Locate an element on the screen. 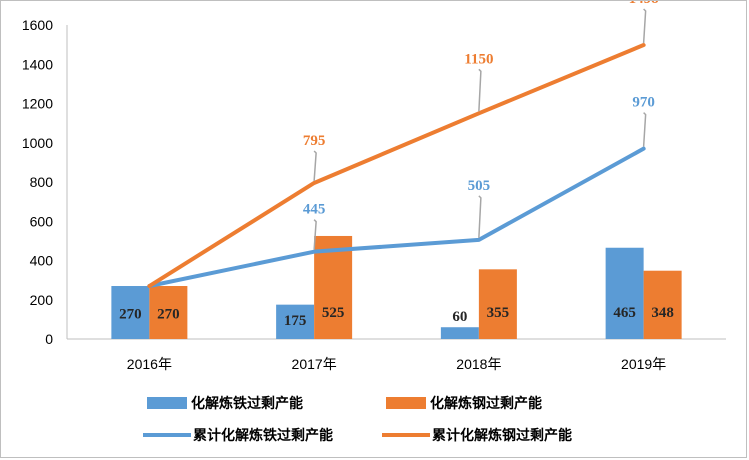  y-tick-label: 0 is located at coordinates (49, 339).